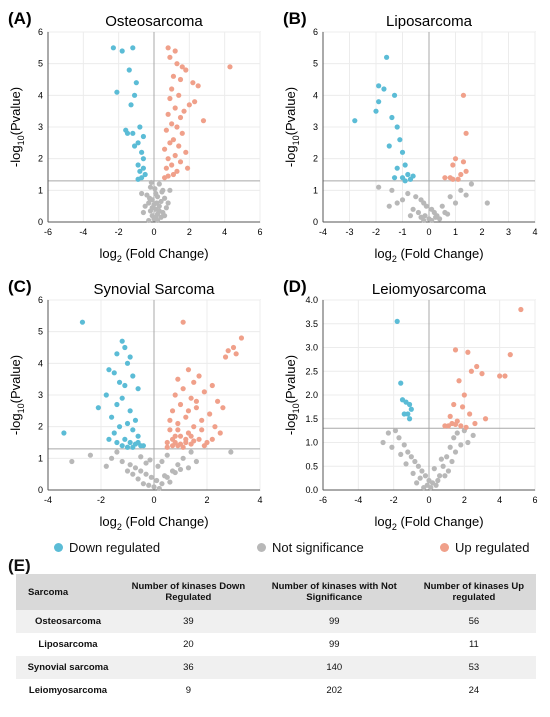 The height and width of the screenshot is (717, 550). Describe the element at coordinates (376, 232) in the screenshot. I see `x-tick-label: -2` at that location.